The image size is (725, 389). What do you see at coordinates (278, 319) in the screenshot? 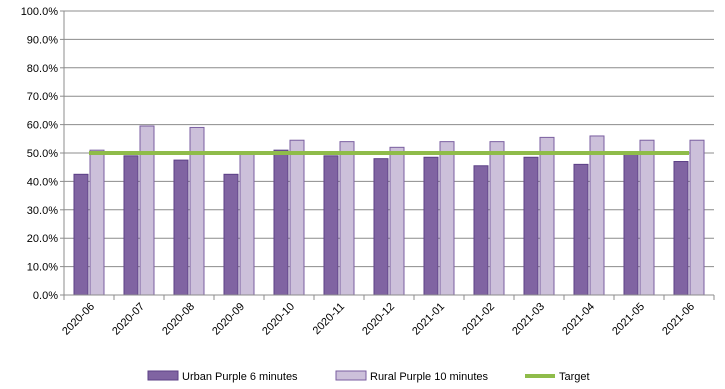
I see `x-tick-label: 2020-10` at bounding box center [278, 319].